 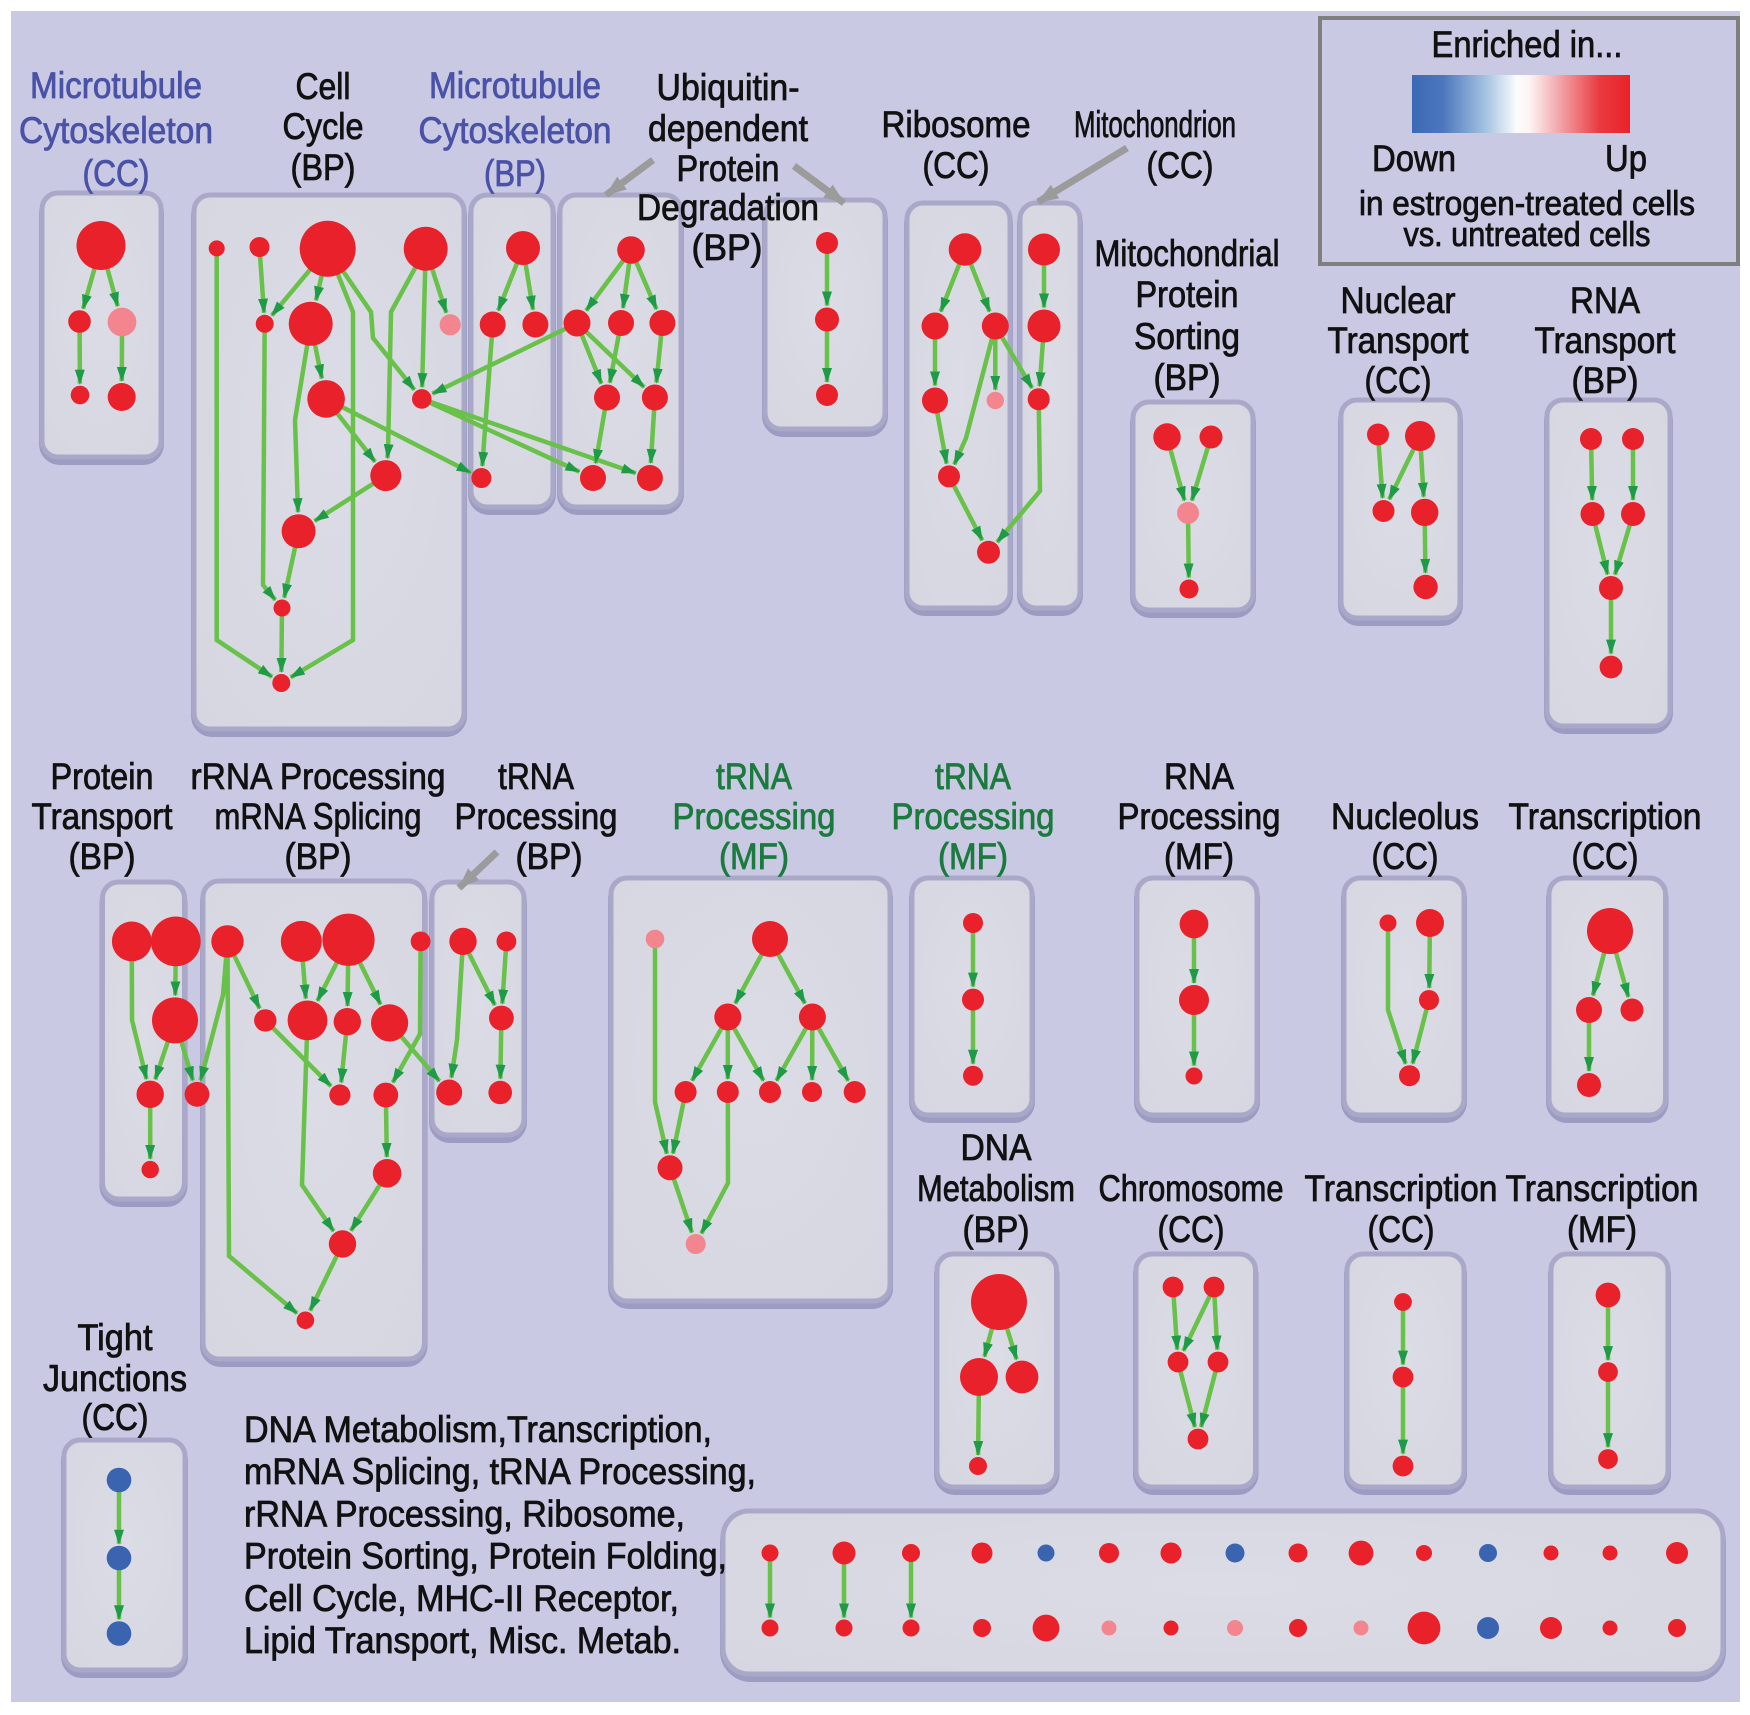 I want to click on svg-text: Cycle, so click(x=323, y=126).